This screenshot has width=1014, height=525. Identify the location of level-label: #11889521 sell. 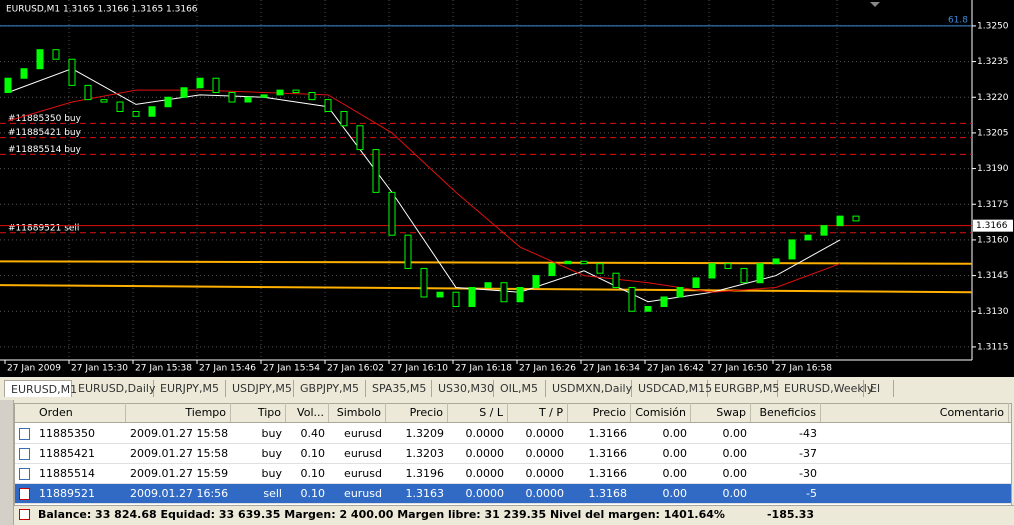
(43, 228).